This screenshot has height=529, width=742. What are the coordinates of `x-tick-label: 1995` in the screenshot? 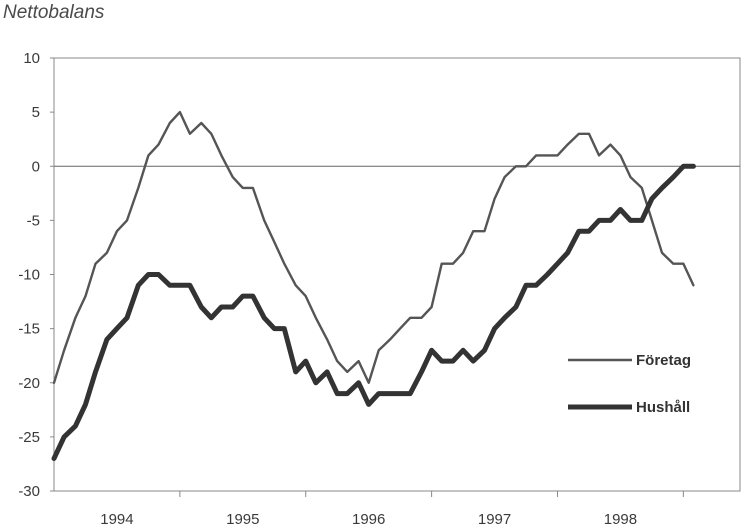 It's located at (242, 519).